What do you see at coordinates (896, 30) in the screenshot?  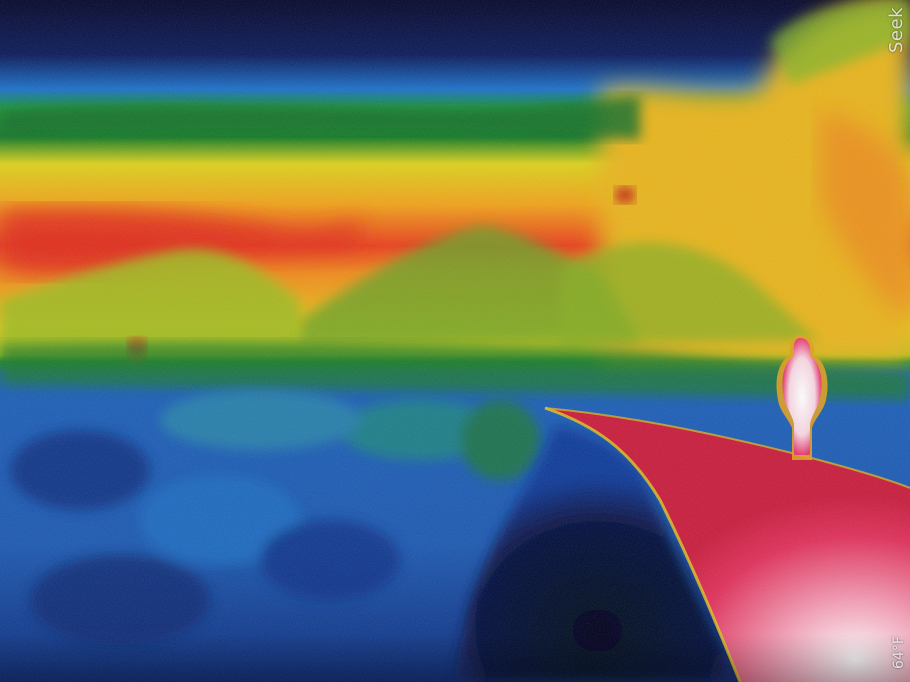 I see `brand-watermark: Seek` at bounding box center [896, 30].